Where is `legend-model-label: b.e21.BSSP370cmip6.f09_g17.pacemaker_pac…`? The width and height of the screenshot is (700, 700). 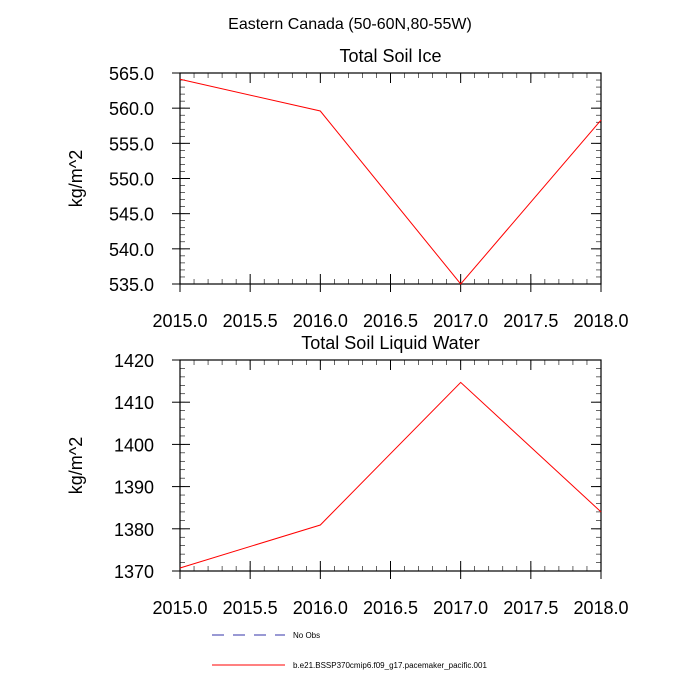 legend-model-label: b.e21.BSSP370cmip6.f09_g17.pacemaker_pac… is located at coordinates (390, 665).